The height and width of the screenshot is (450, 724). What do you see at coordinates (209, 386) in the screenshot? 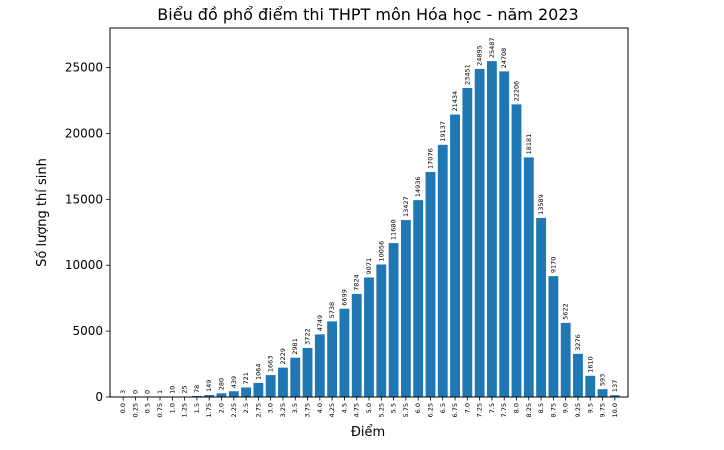
I see `value-label: 149` at bounding box center [209, 386].